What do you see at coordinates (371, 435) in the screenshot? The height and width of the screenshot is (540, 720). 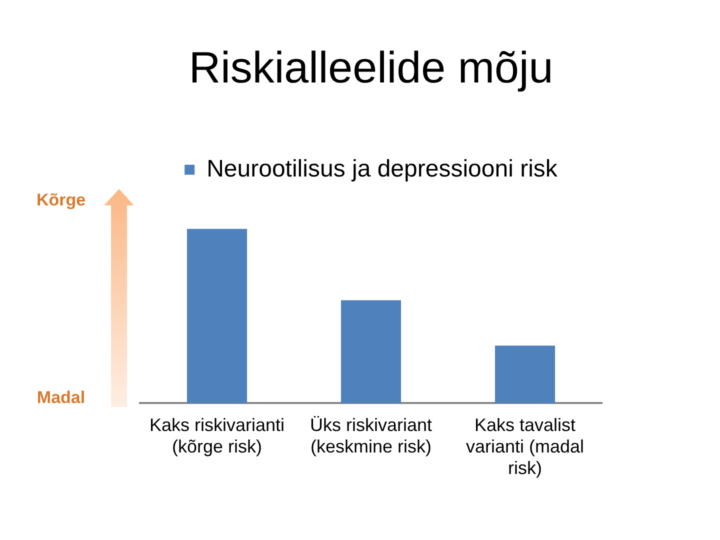 I see `x-tick-label: Üks riskivariant (keskmine risk)` at bounding box center [371, 435].